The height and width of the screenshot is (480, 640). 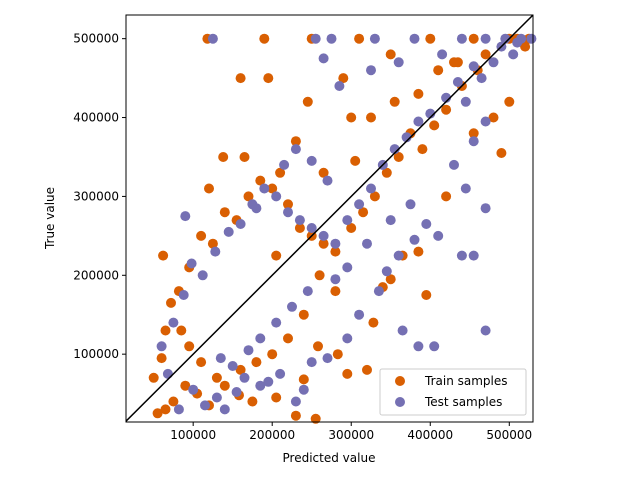 What do you see at coordinates (329, 458) in the screenshot?
I see `x-axis-label: Predicted value` at bounding box center [329, 458].